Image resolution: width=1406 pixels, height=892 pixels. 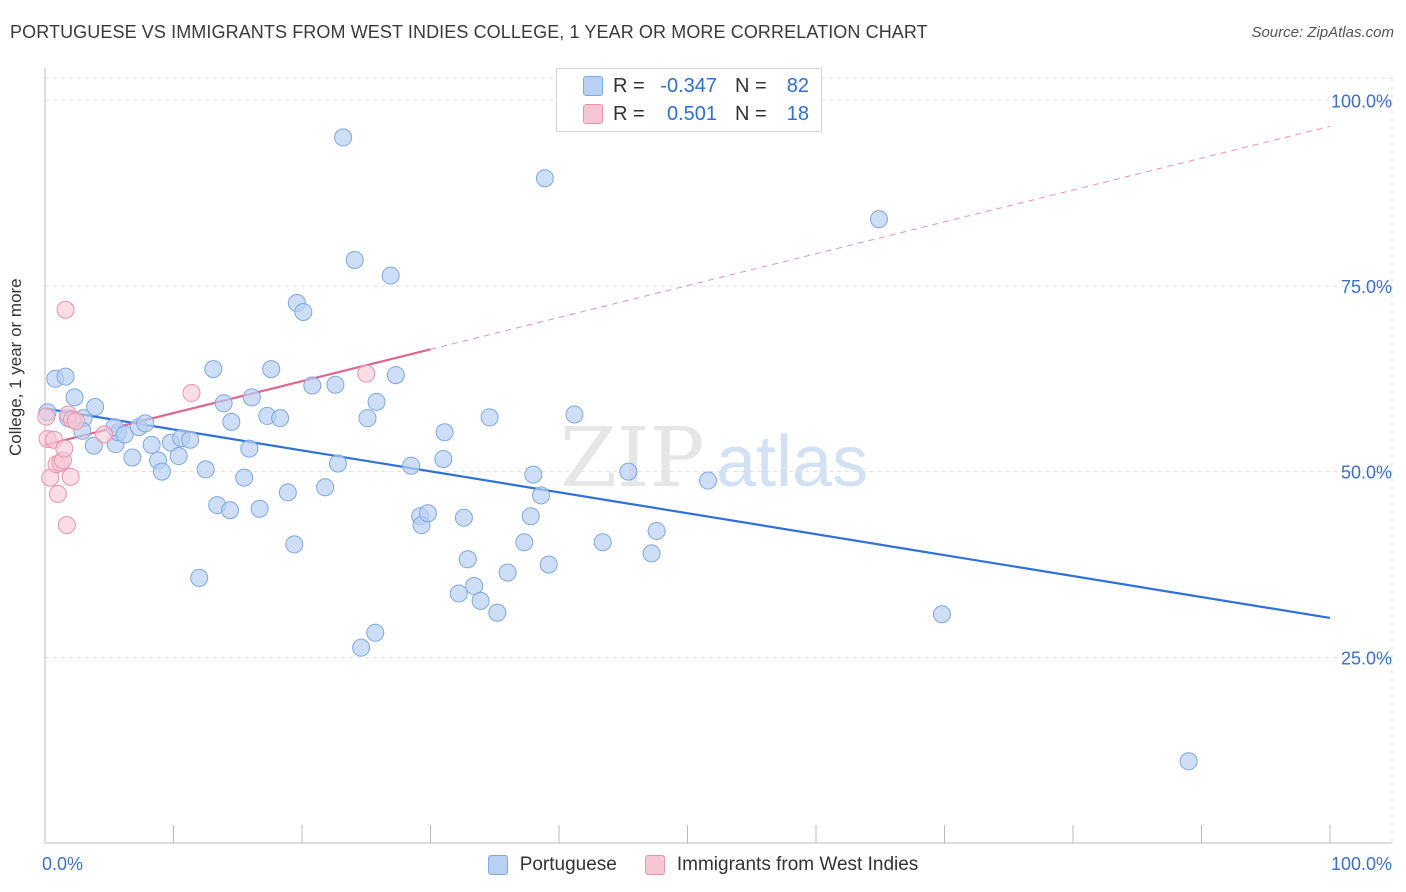 What do you see at coordinates (797, 85) in the screenshot?
I see `legend-n-value: 82` at bounding box center [797, 85].